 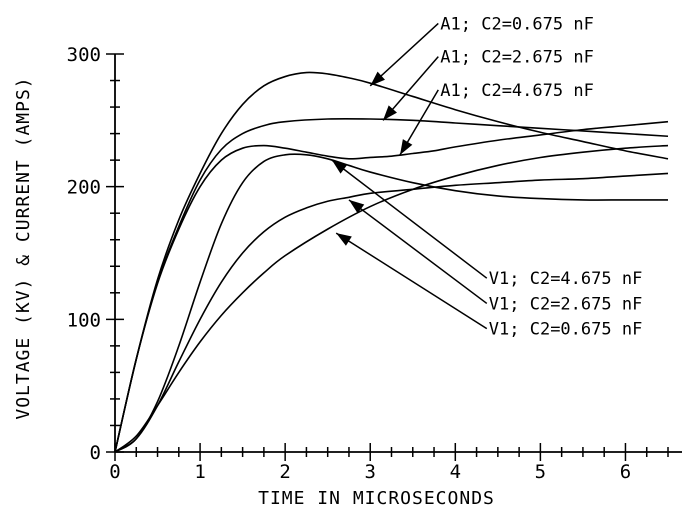 I want to click on x-tick-label: 2, so click(x=284, y=472).